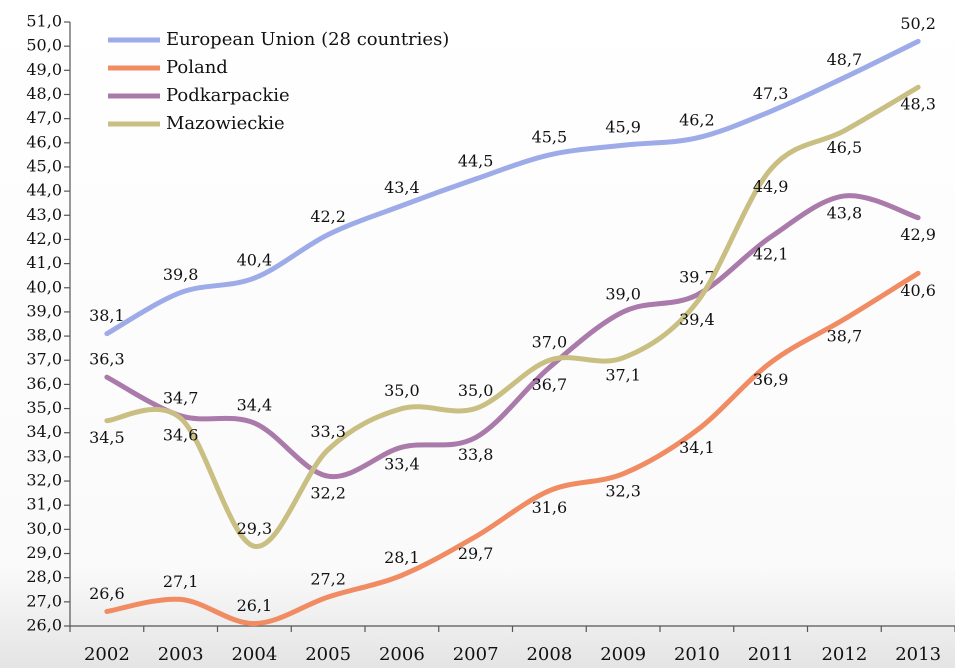  I want to click on x-tick-label: 2009, so click(623, 654).